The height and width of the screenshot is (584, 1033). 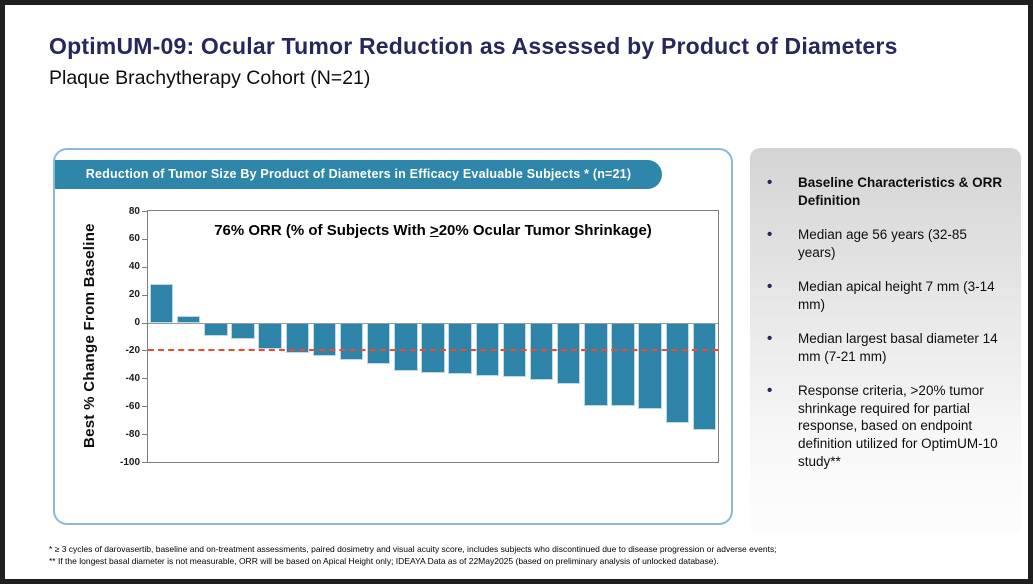 I want to click on y-tick-label: -40, so click(x=132, y=378).